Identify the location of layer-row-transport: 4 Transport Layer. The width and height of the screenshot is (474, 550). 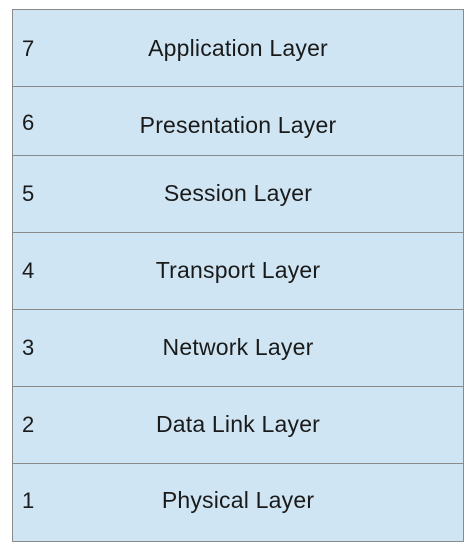
(238, 271).